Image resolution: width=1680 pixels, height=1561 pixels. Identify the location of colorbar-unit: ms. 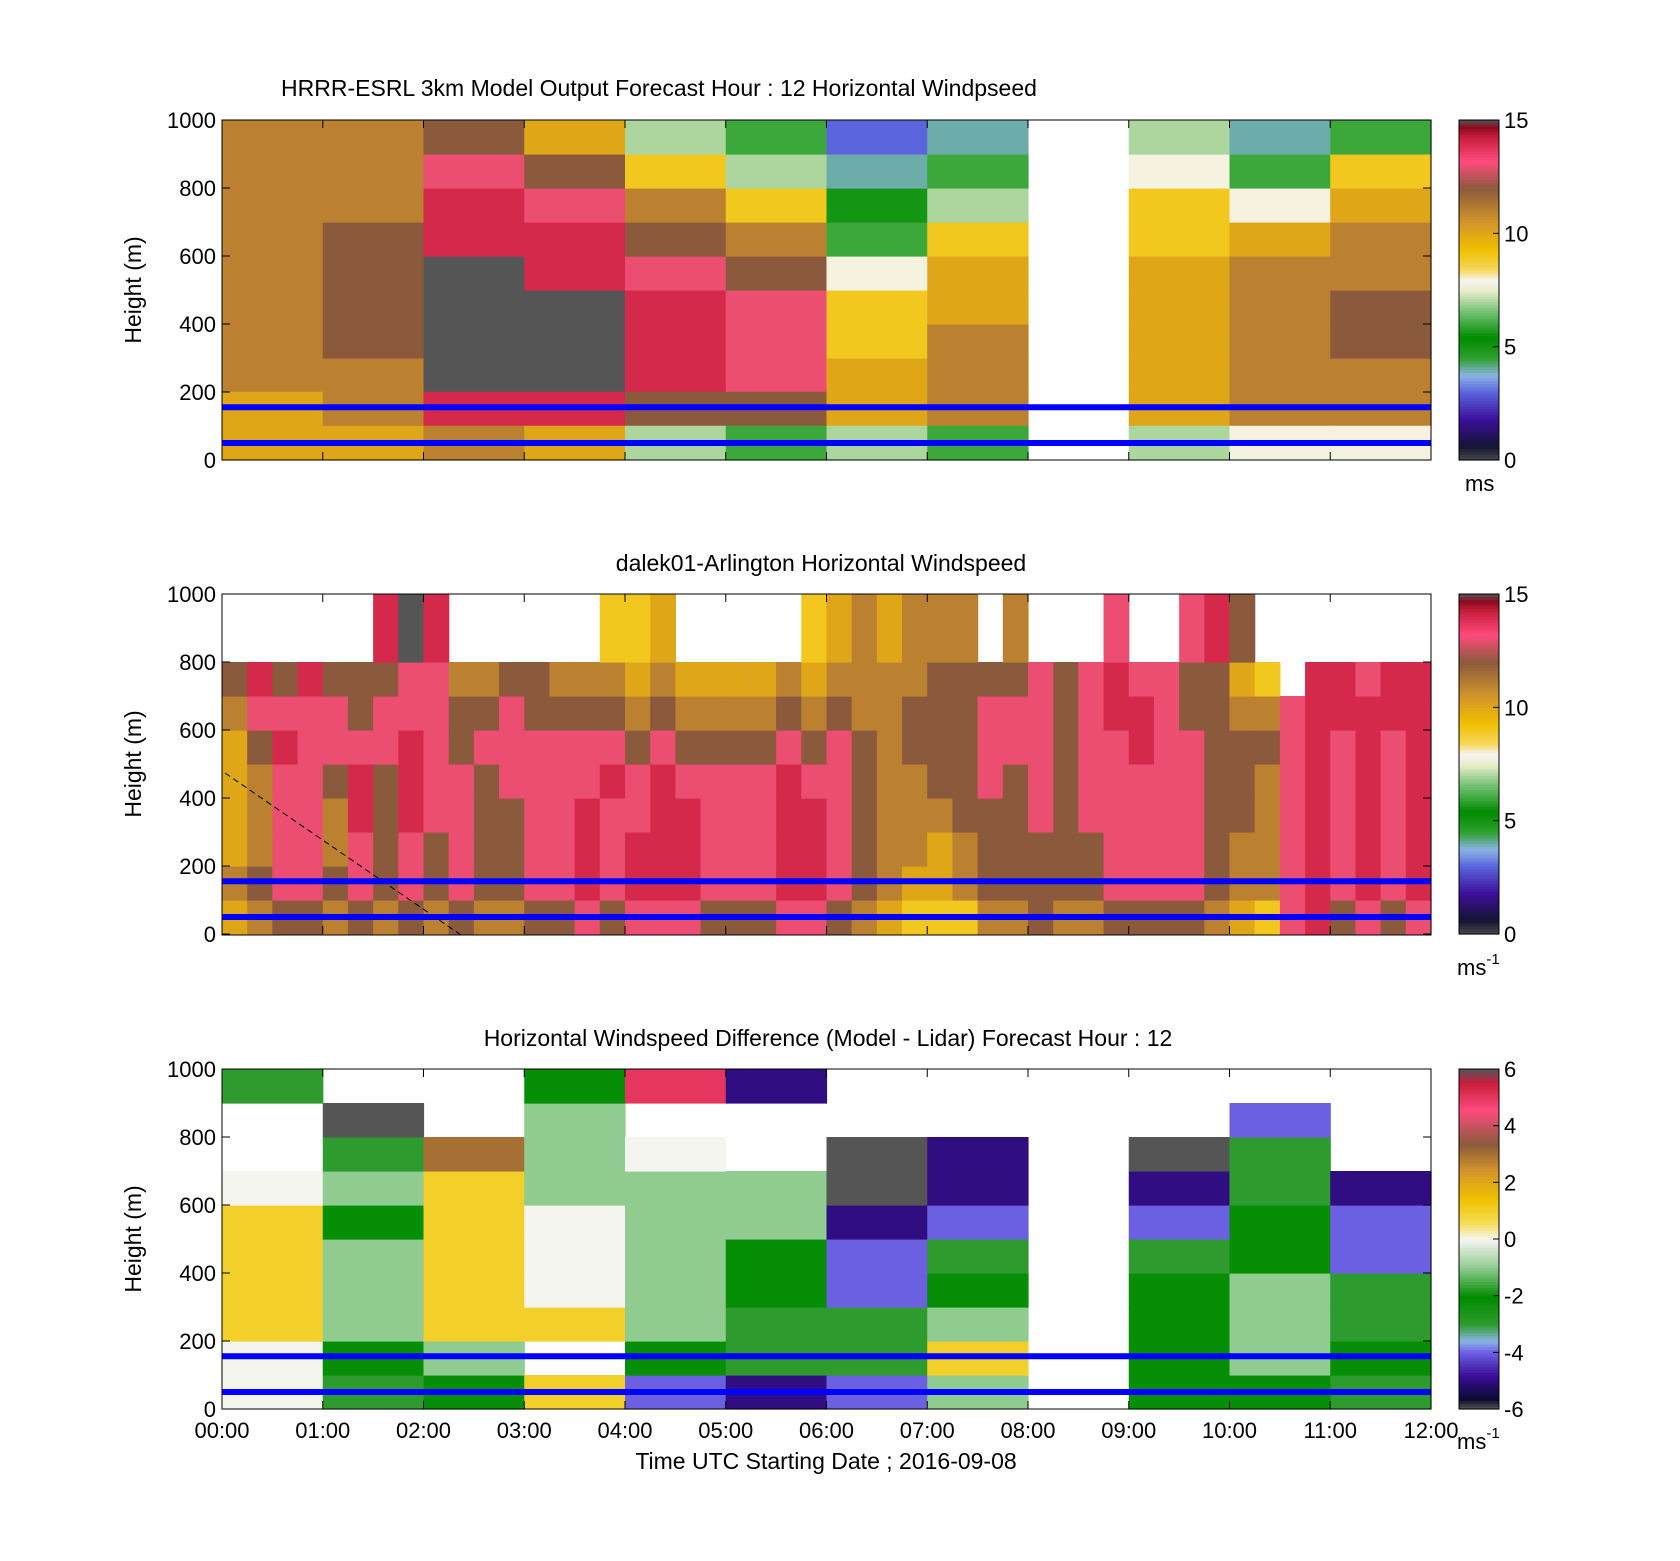
(1479, 483).